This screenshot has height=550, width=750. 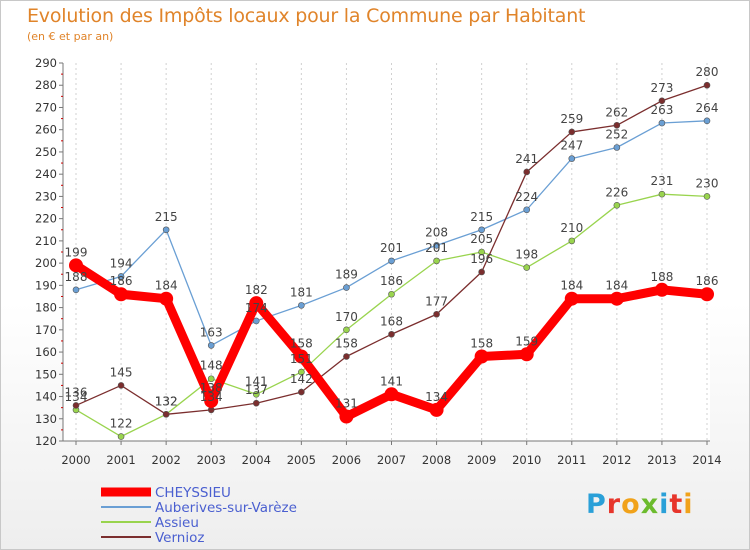 I want to click on x-tick-label: 2012, so click(x=616, y=460).